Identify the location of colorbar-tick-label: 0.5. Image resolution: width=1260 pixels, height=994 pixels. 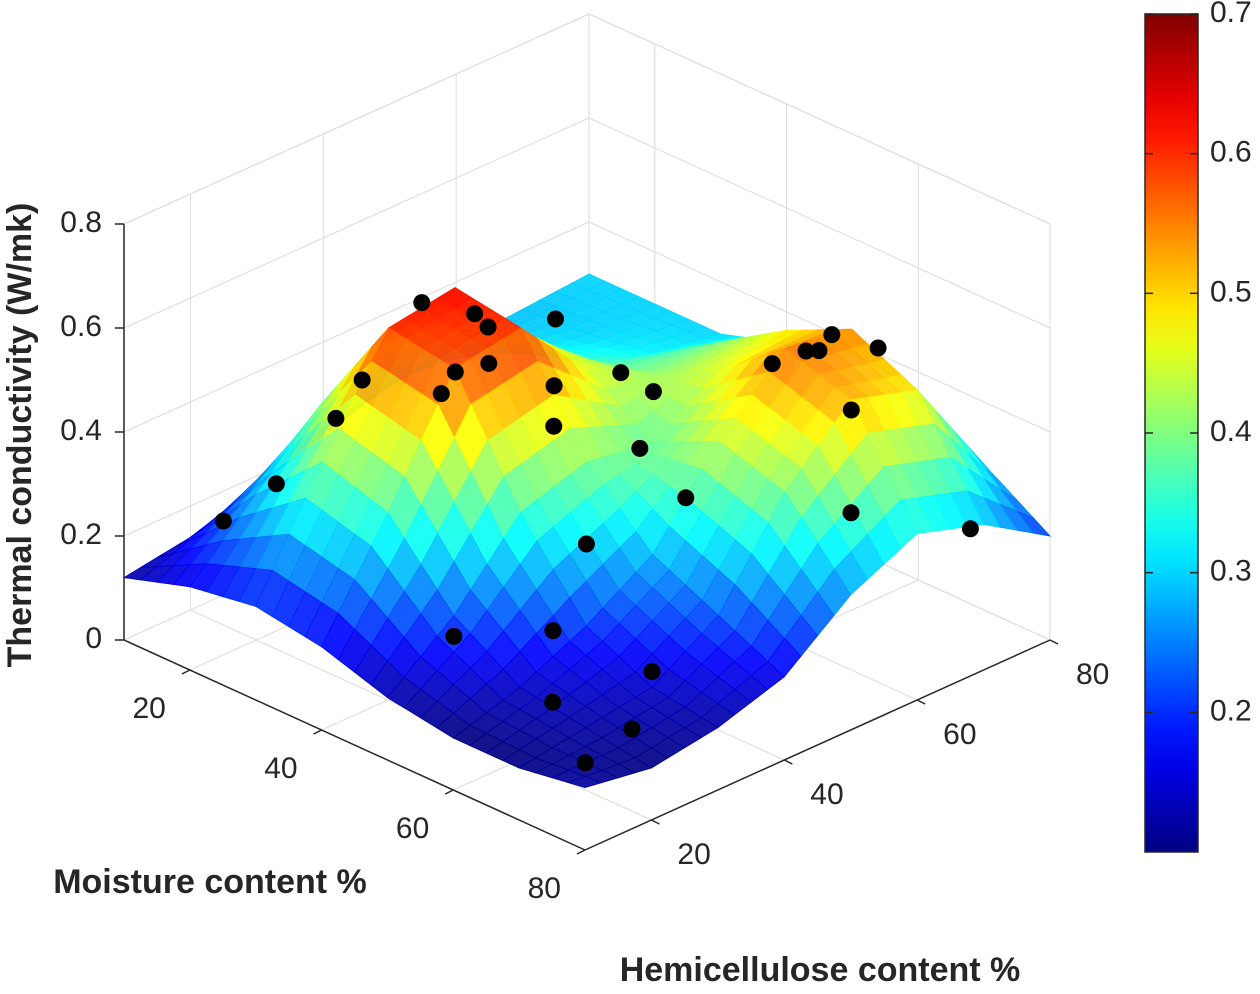
(1231, 291).